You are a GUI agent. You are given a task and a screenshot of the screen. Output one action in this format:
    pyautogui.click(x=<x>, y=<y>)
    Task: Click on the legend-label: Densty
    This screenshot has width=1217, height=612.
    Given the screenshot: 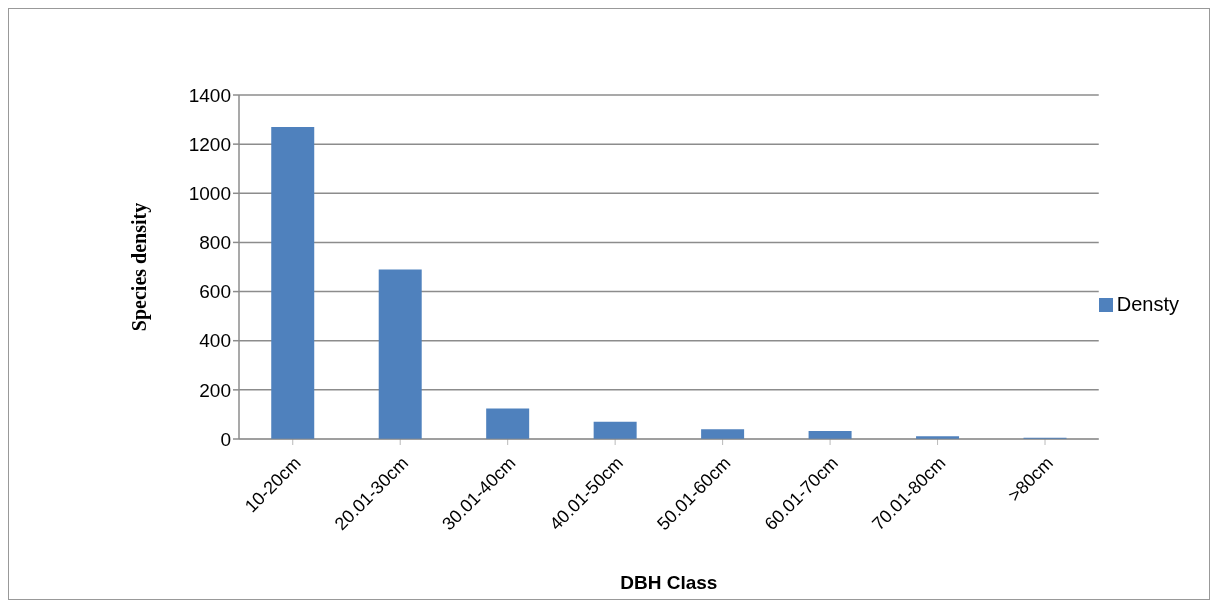 What is the action you would take?
    pyautogui.click(x=1147, y=303)
    